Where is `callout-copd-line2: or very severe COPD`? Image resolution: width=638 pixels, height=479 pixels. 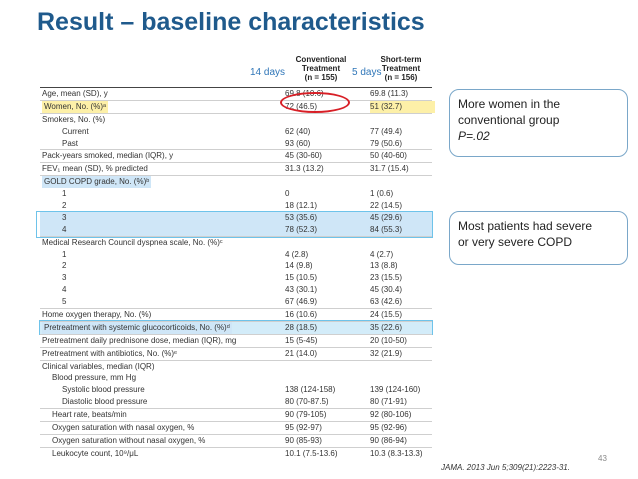
callout-copd-line2: or very severe COPD is located at coordinates (515, 242).